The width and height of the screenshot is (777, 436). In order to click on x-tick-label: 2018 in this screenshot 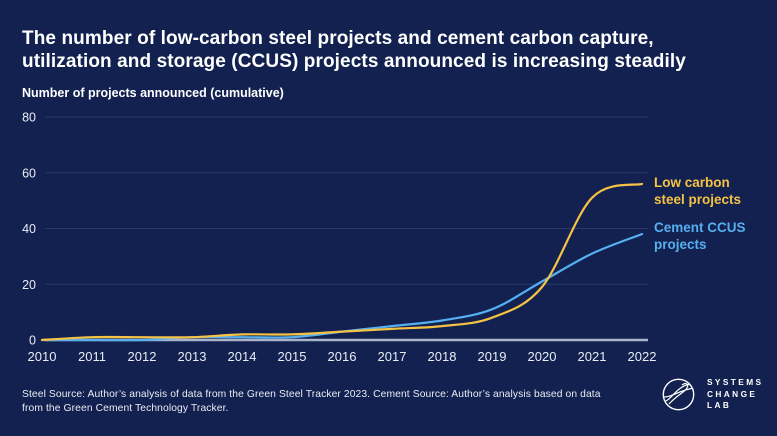, I will do `click(442, 356)`.